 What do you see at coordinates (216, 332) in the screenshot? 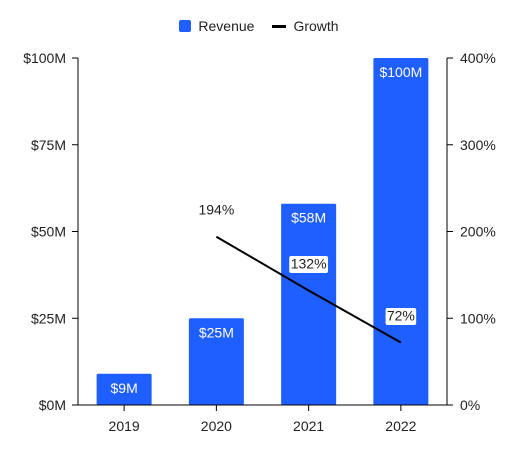
I see `bar-value-label: $25M` at bounding box center [216, 332].